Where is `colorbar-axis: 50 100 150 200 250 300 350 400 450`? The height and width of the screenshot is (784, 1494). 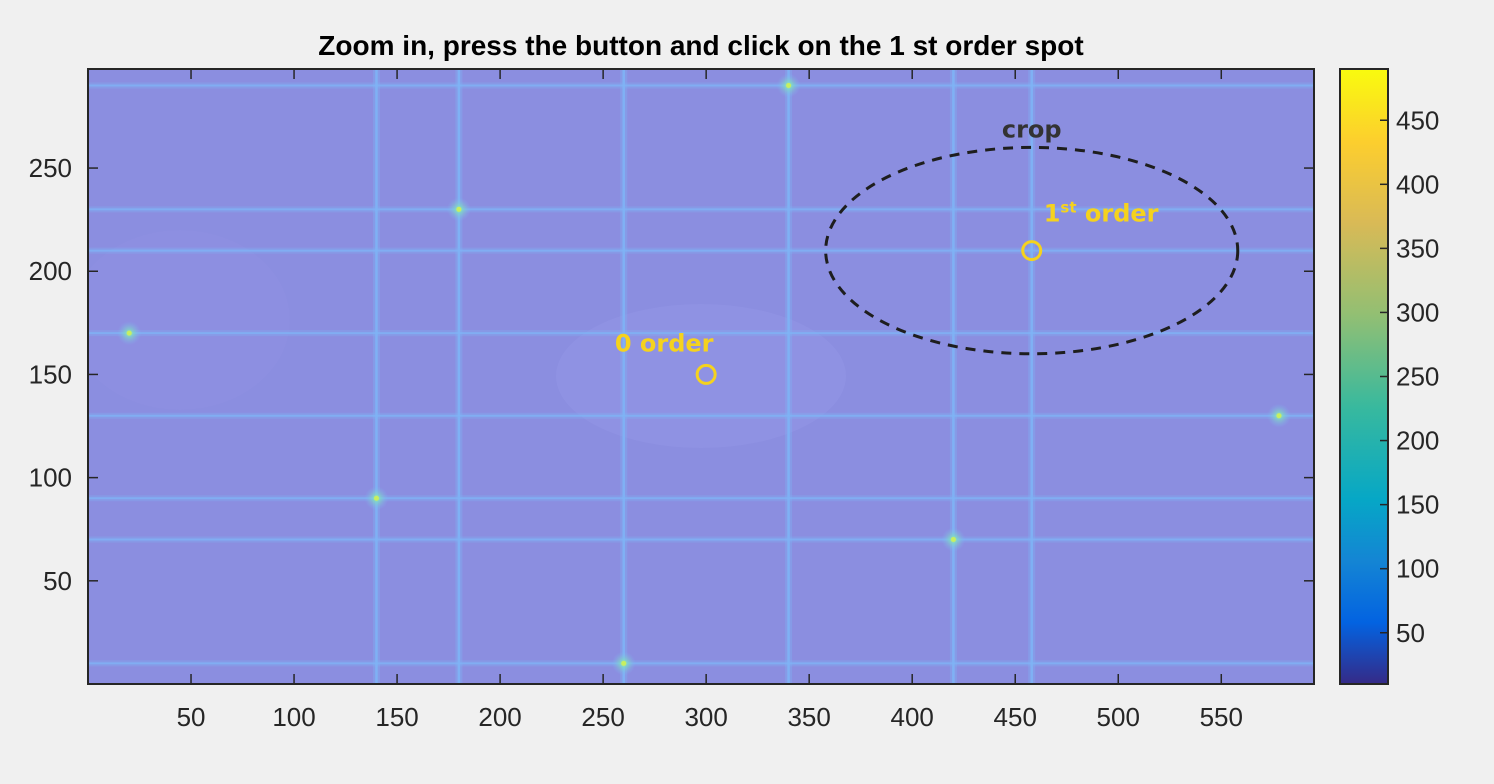
colorbar-axis: 50 100 150 200 250 300 350 400 450 is located at coordinates (1409, 376).